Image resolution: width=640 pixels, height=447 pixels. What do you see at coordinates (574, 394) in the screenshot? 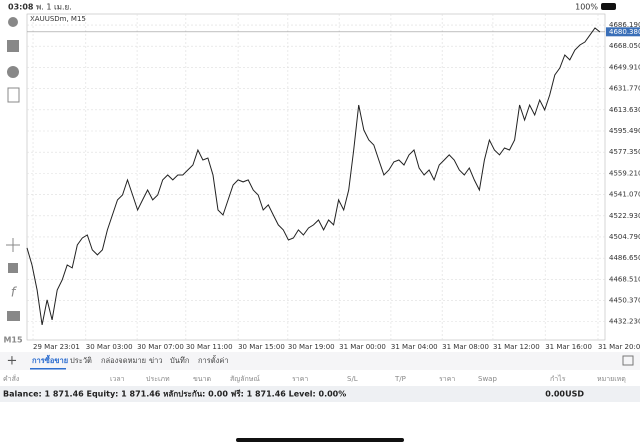
I see `summary-currency: USD` at bounding box center [574, 394].